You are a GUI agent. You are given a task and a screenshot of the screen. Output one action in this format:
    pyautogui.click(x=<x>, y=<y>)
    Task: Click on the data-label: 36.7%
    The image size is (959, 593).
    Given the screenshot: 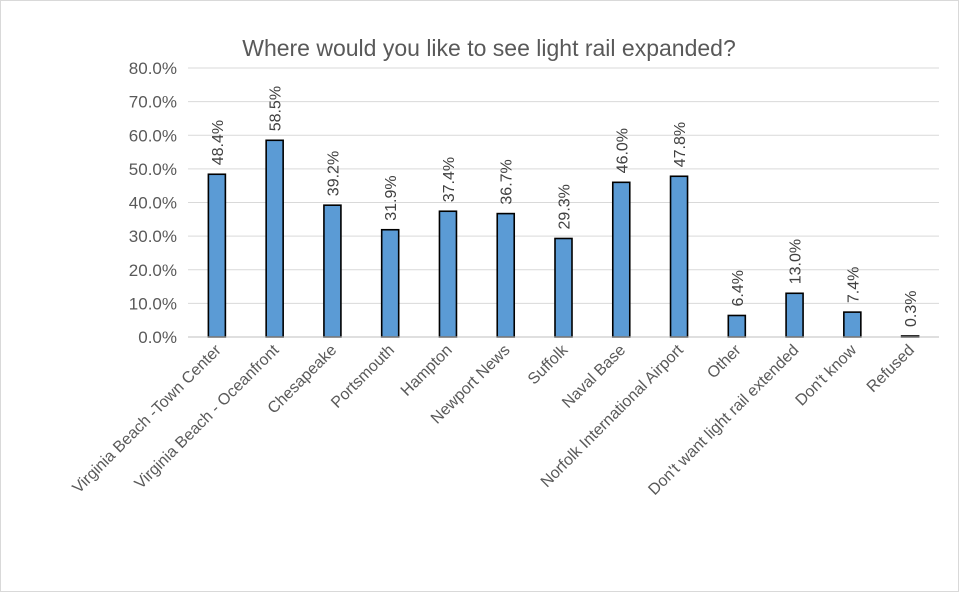 What is the action you would take?
    pyautogui.click(x=507, y=181)
    